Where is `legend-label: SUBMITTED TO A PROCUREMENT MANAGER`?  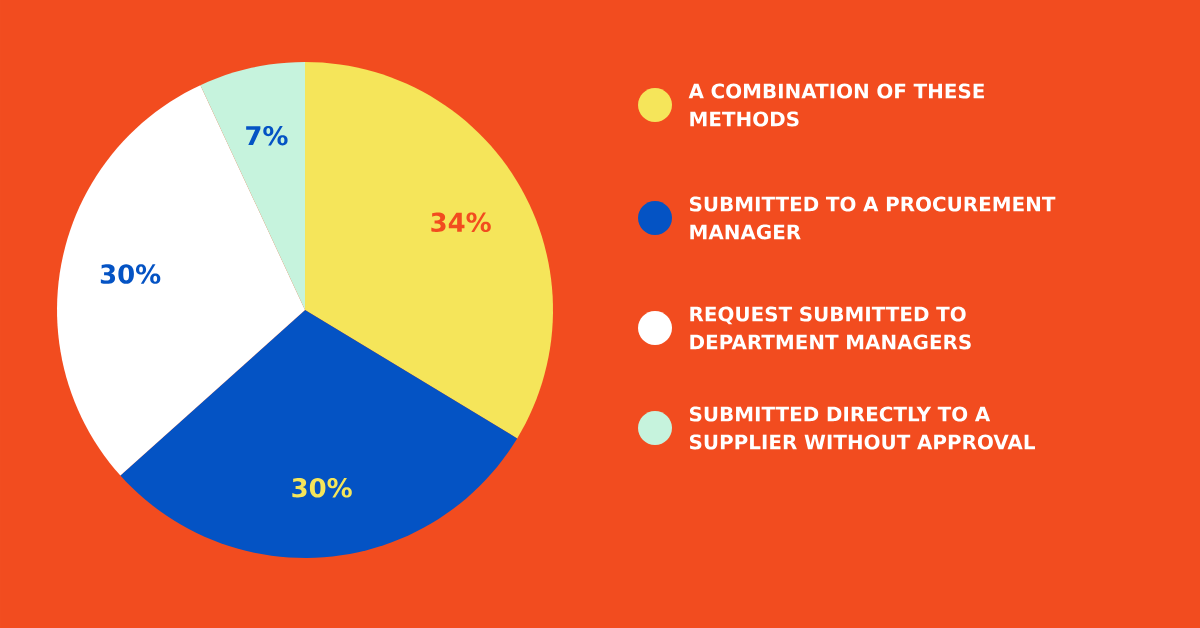 legend-label: SUBMITTED TO A PROCUREMENT MANAGER is located at coordinates (872, 218).